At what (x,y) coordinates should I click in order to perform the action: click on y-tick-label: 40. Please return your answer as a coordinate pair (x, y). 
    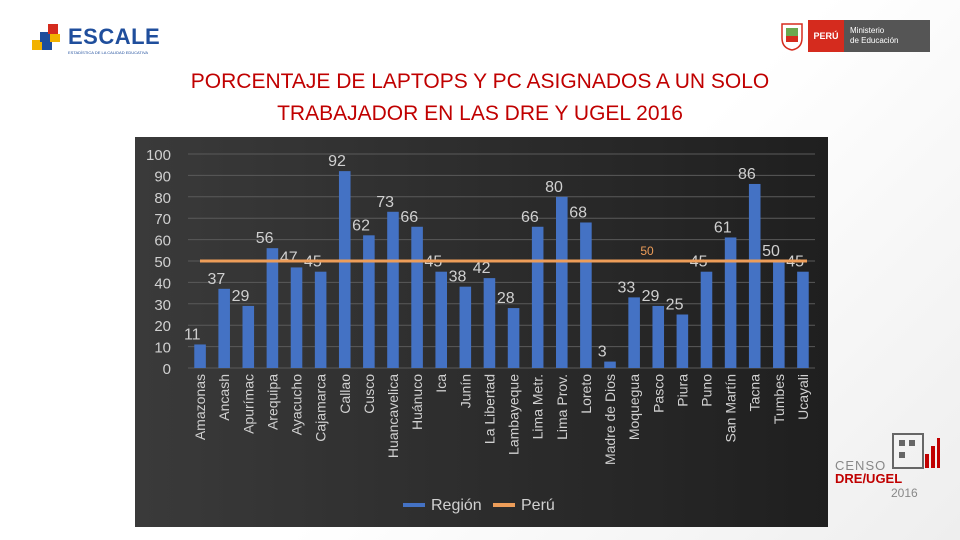
    Looking at the image, I should click on (162, 283).